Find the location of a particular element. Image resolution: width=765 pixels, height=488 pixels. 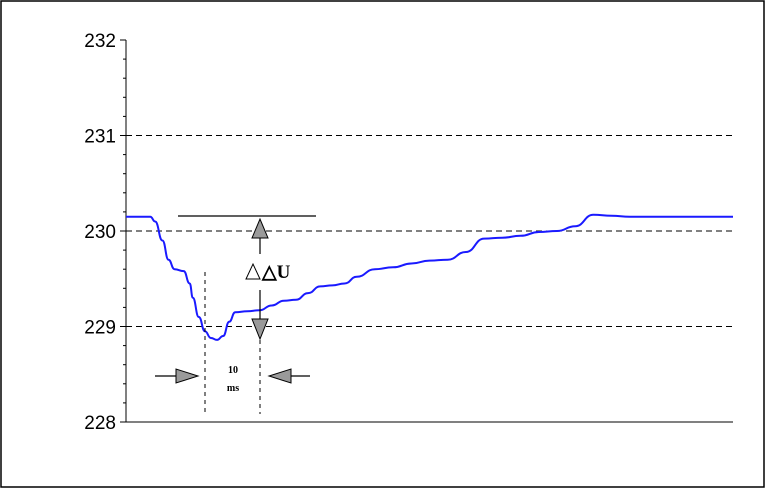

y-tick-label: 232 is located at coordinates (100, 41).